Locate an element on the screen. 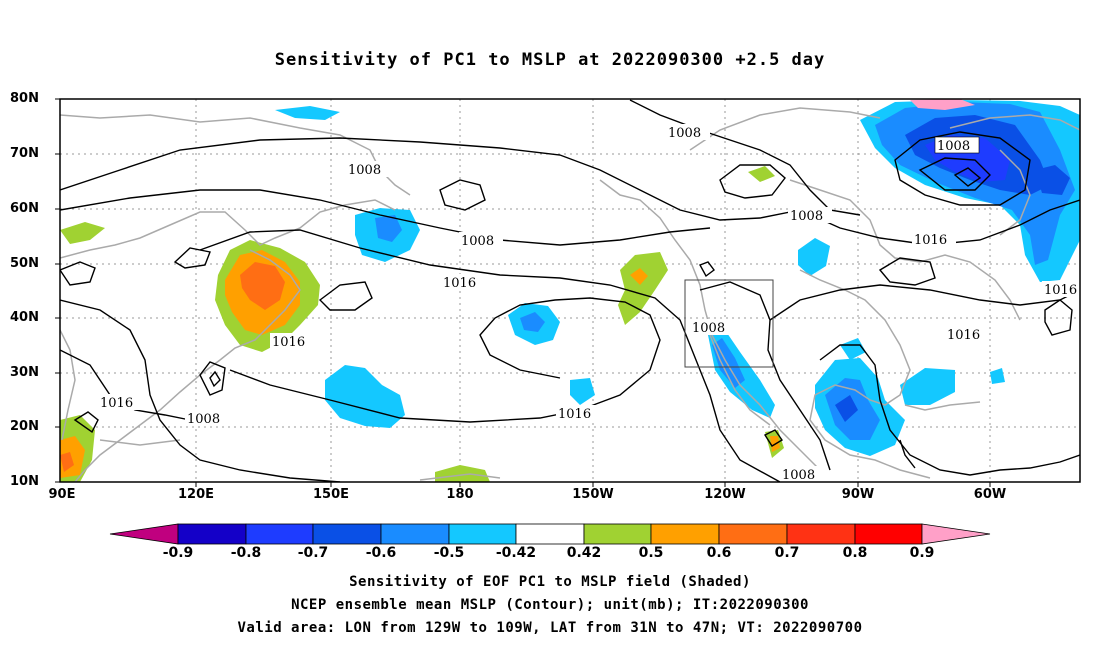 The width and height of the screenshot is (1100, 650). colorbar-label: -0.9 is located at coordinates (178, 553).